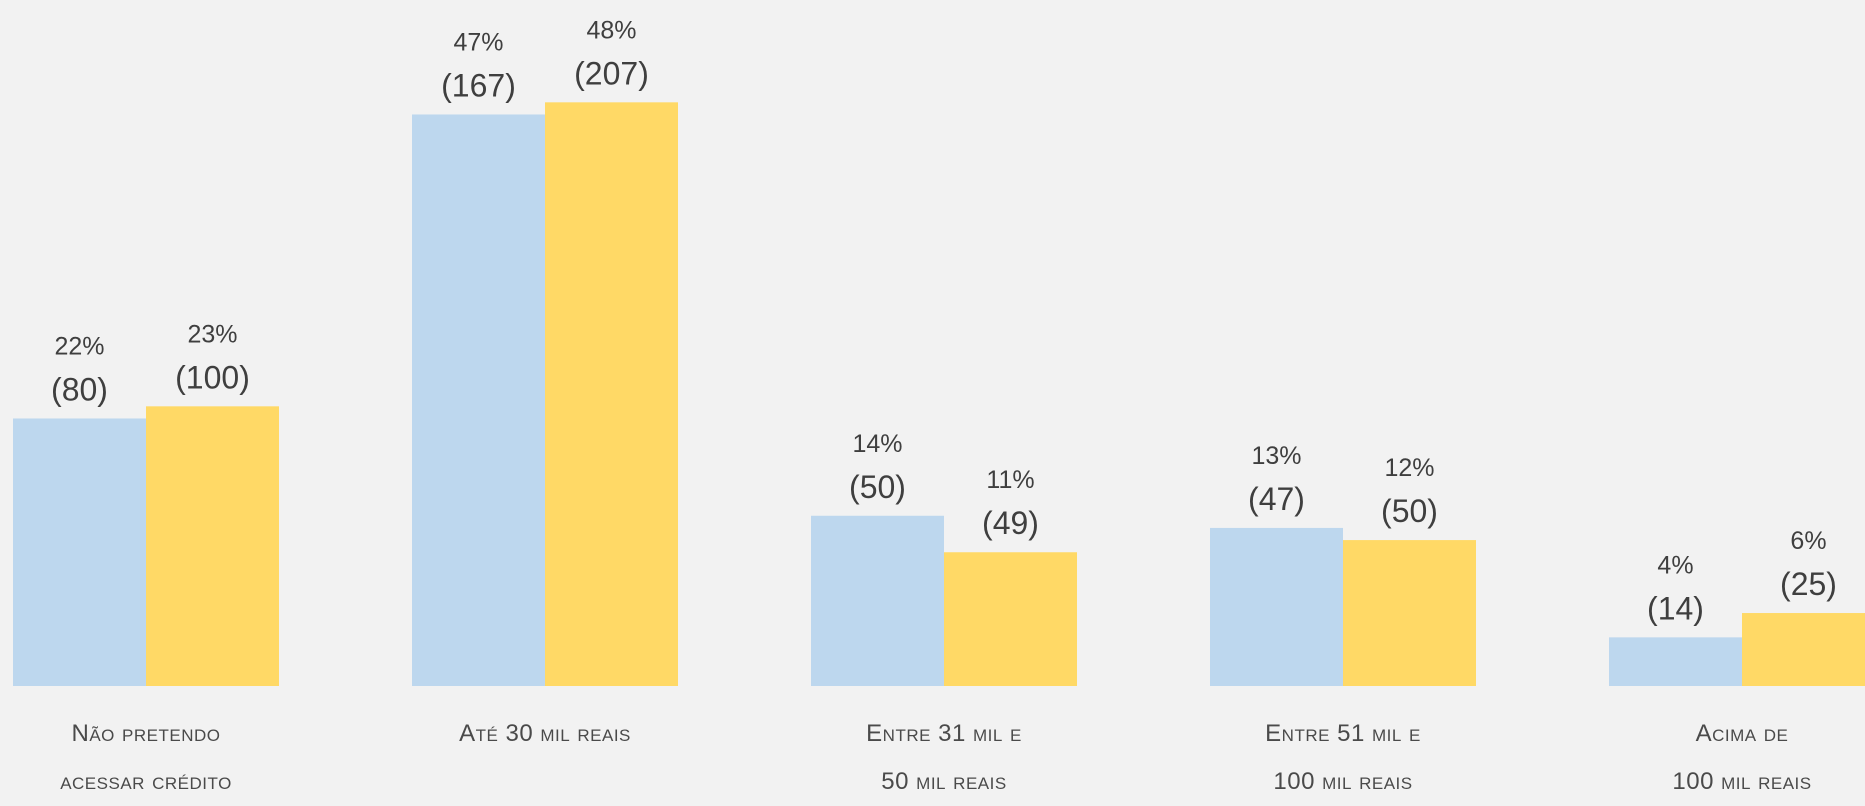 Image resolution: width=1865 pixels, height=806 pixels. Describe the element at coordinates (1343, 733) in the screenshot. I see `category-label-line: Entre 51 mil e` at that location.